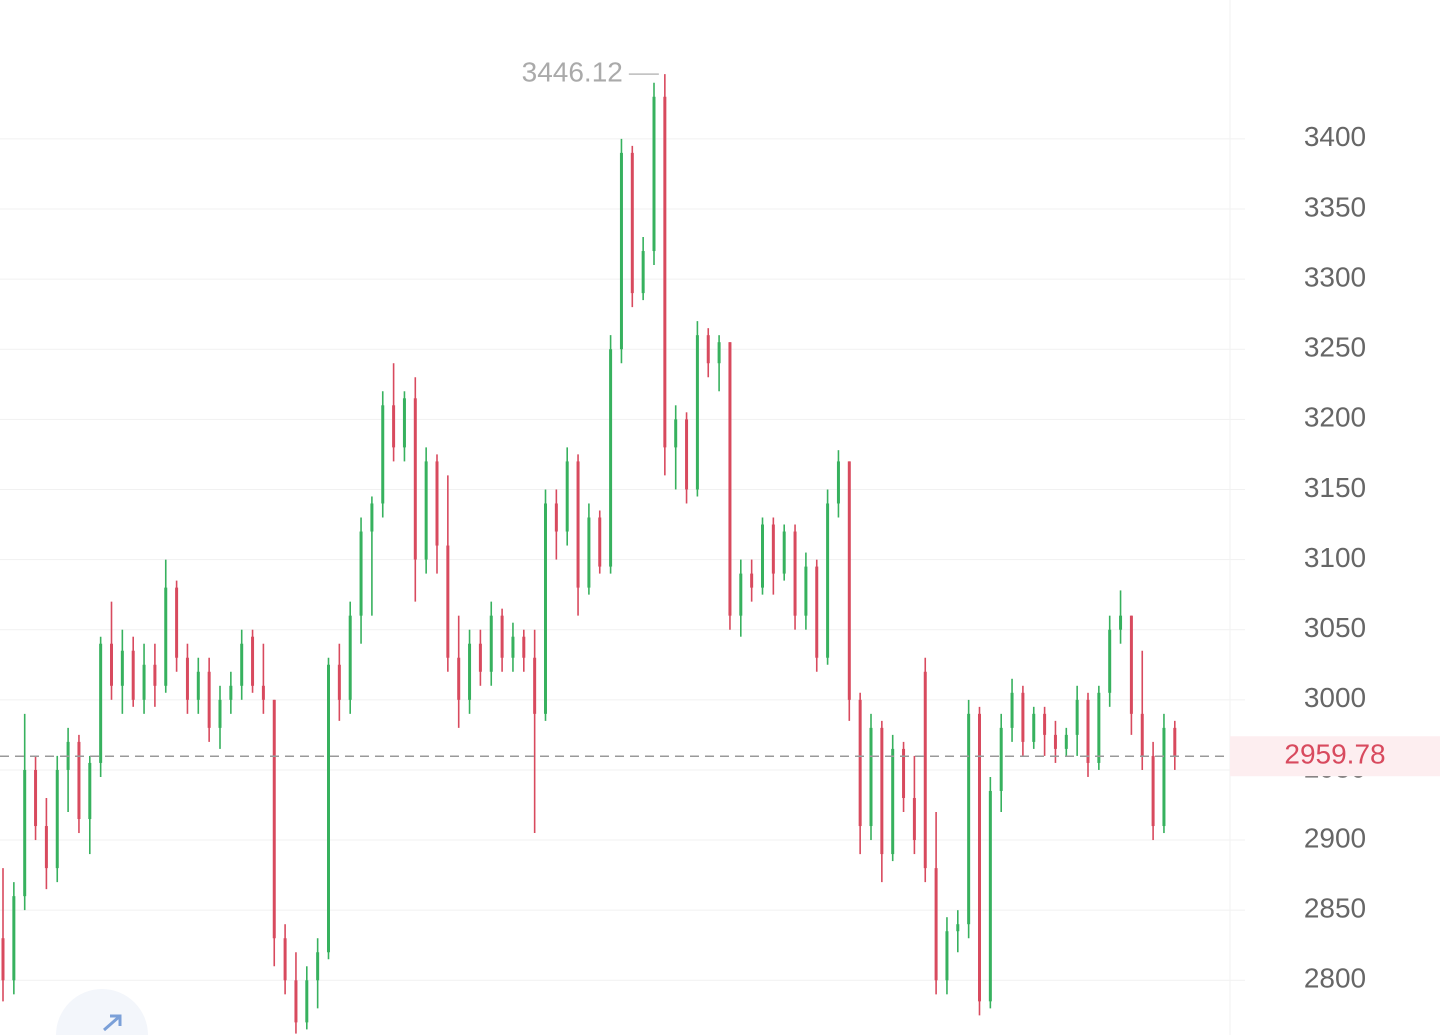 The height and width of the screenshot is (1035, 1440). I want to click on y-tick-label: 3000, so click(1335, 697).